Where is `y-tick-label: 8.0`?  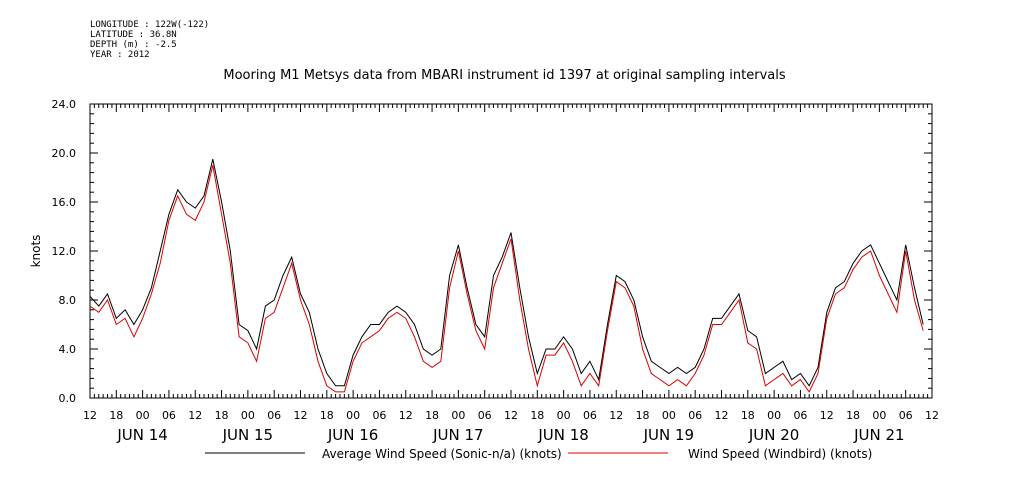
y-tick-label: 8.0 is located at coordinates (68, 300).